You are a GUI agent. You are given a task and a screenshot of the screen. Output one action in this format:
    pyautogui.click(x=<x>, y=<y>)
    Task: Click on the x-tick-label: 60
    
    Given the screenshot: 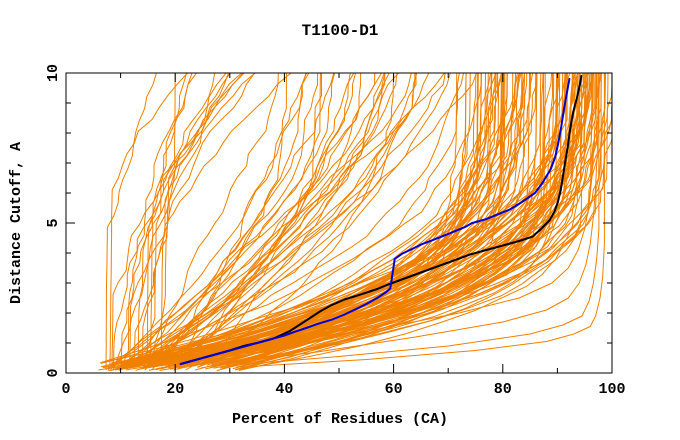 What is the action you would take?
    pyautogui.click(x=394, y=389)
    